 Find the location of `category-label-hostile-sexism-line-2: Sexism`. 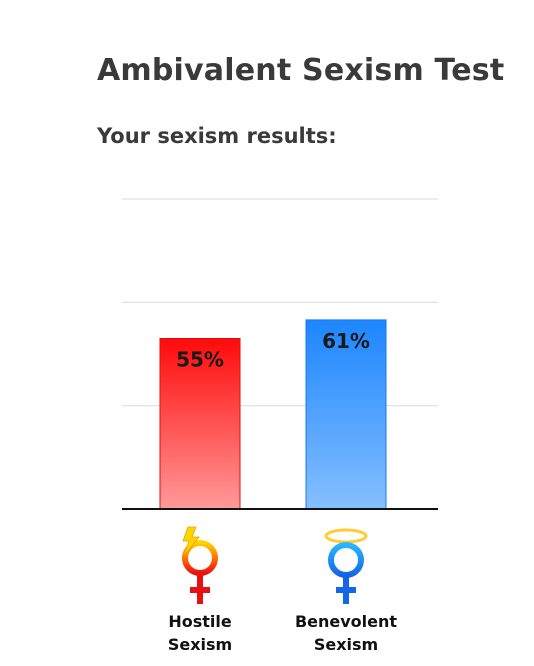

category-label-hostile-sexism-line-2: Sexism is located at coordinates (200, 644).